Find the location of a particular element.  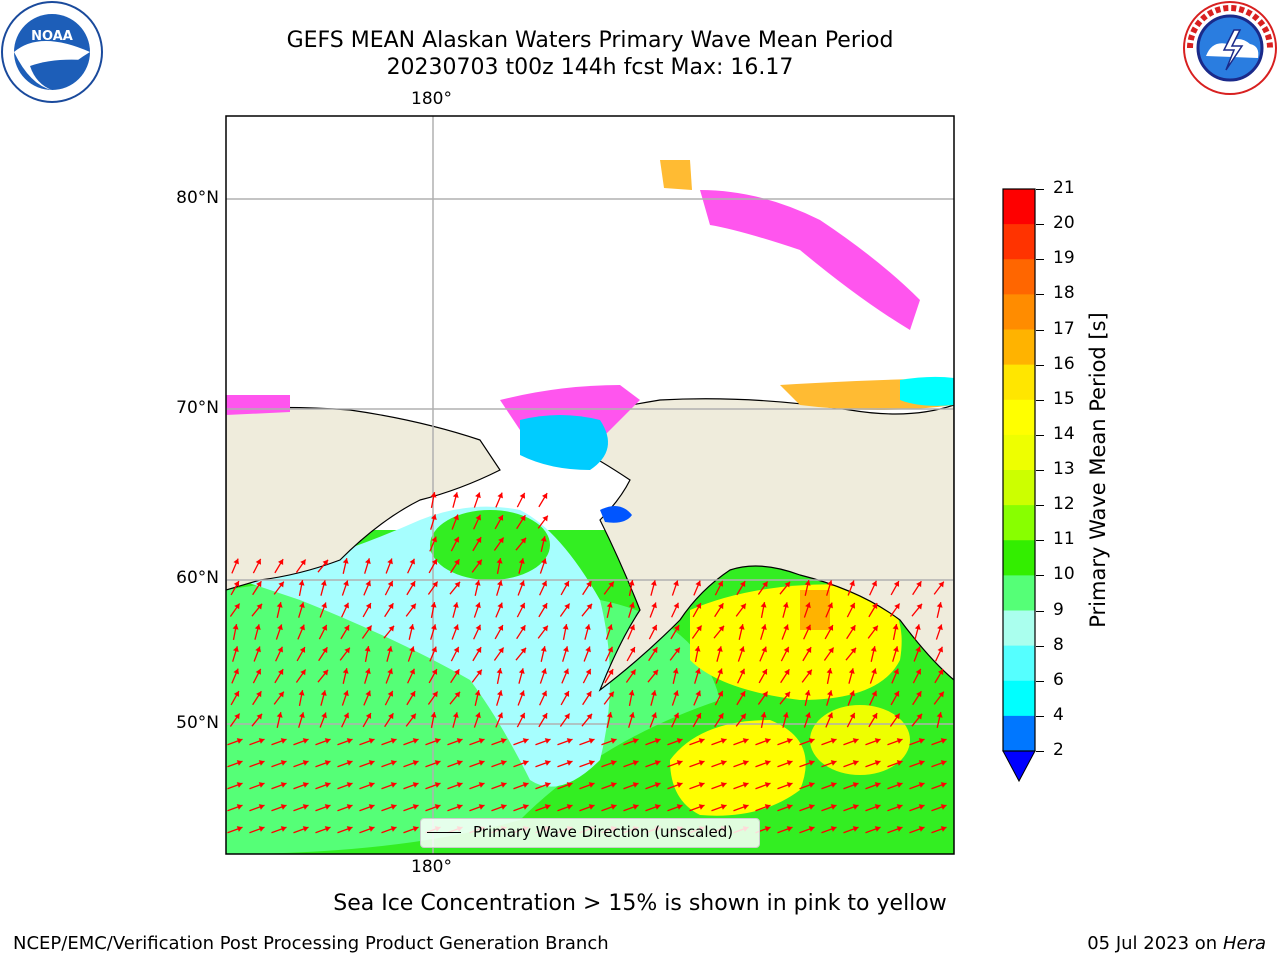

colorbar-tick-label: 13 is located at coordinates (1064, 469).